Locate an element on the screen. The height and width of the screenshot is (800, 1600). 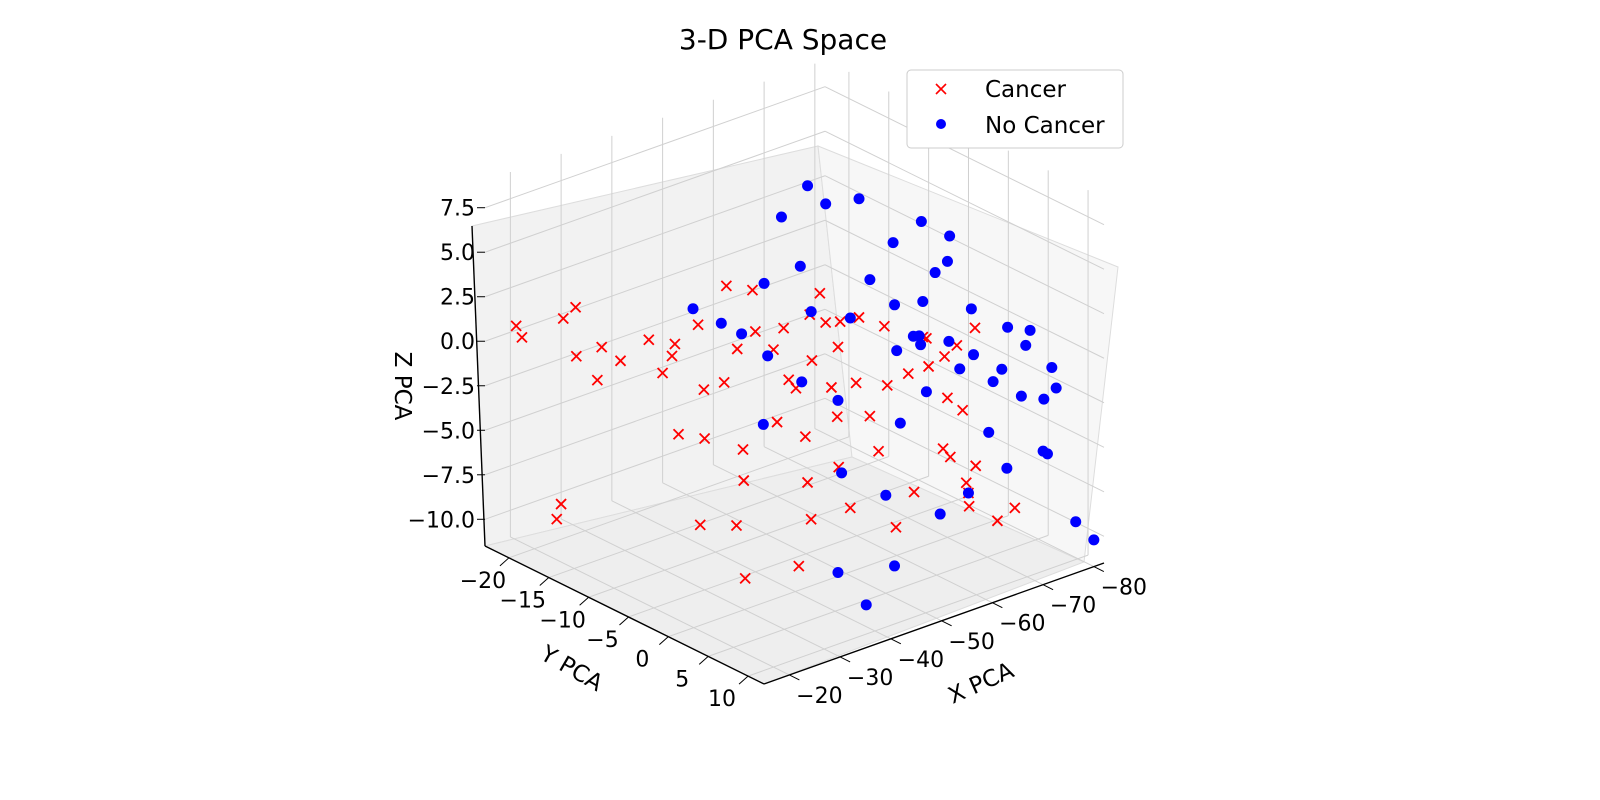
x-axis-label: X PCA is located at coordinates (981, 684).